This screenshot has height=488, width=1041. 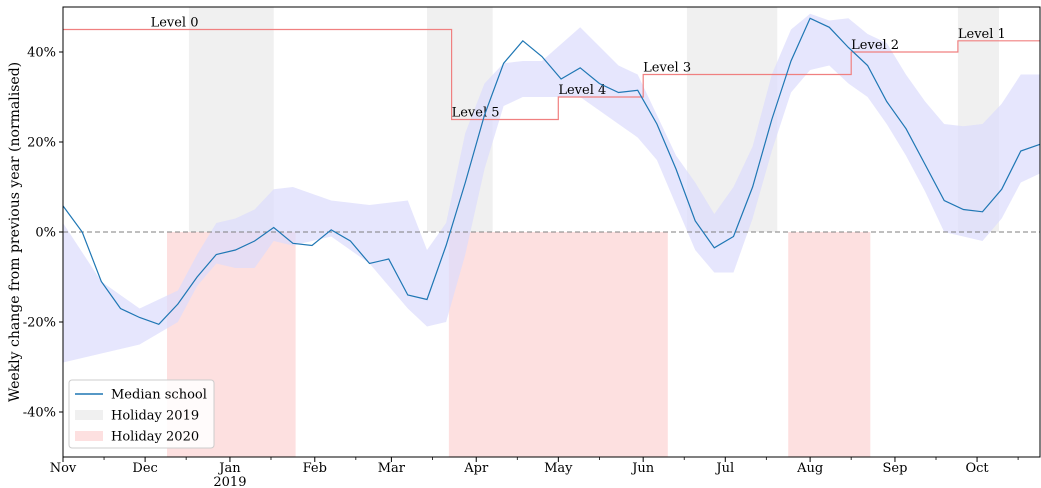 I want to click on level-label: Level 4, so click(x=582, y=90).